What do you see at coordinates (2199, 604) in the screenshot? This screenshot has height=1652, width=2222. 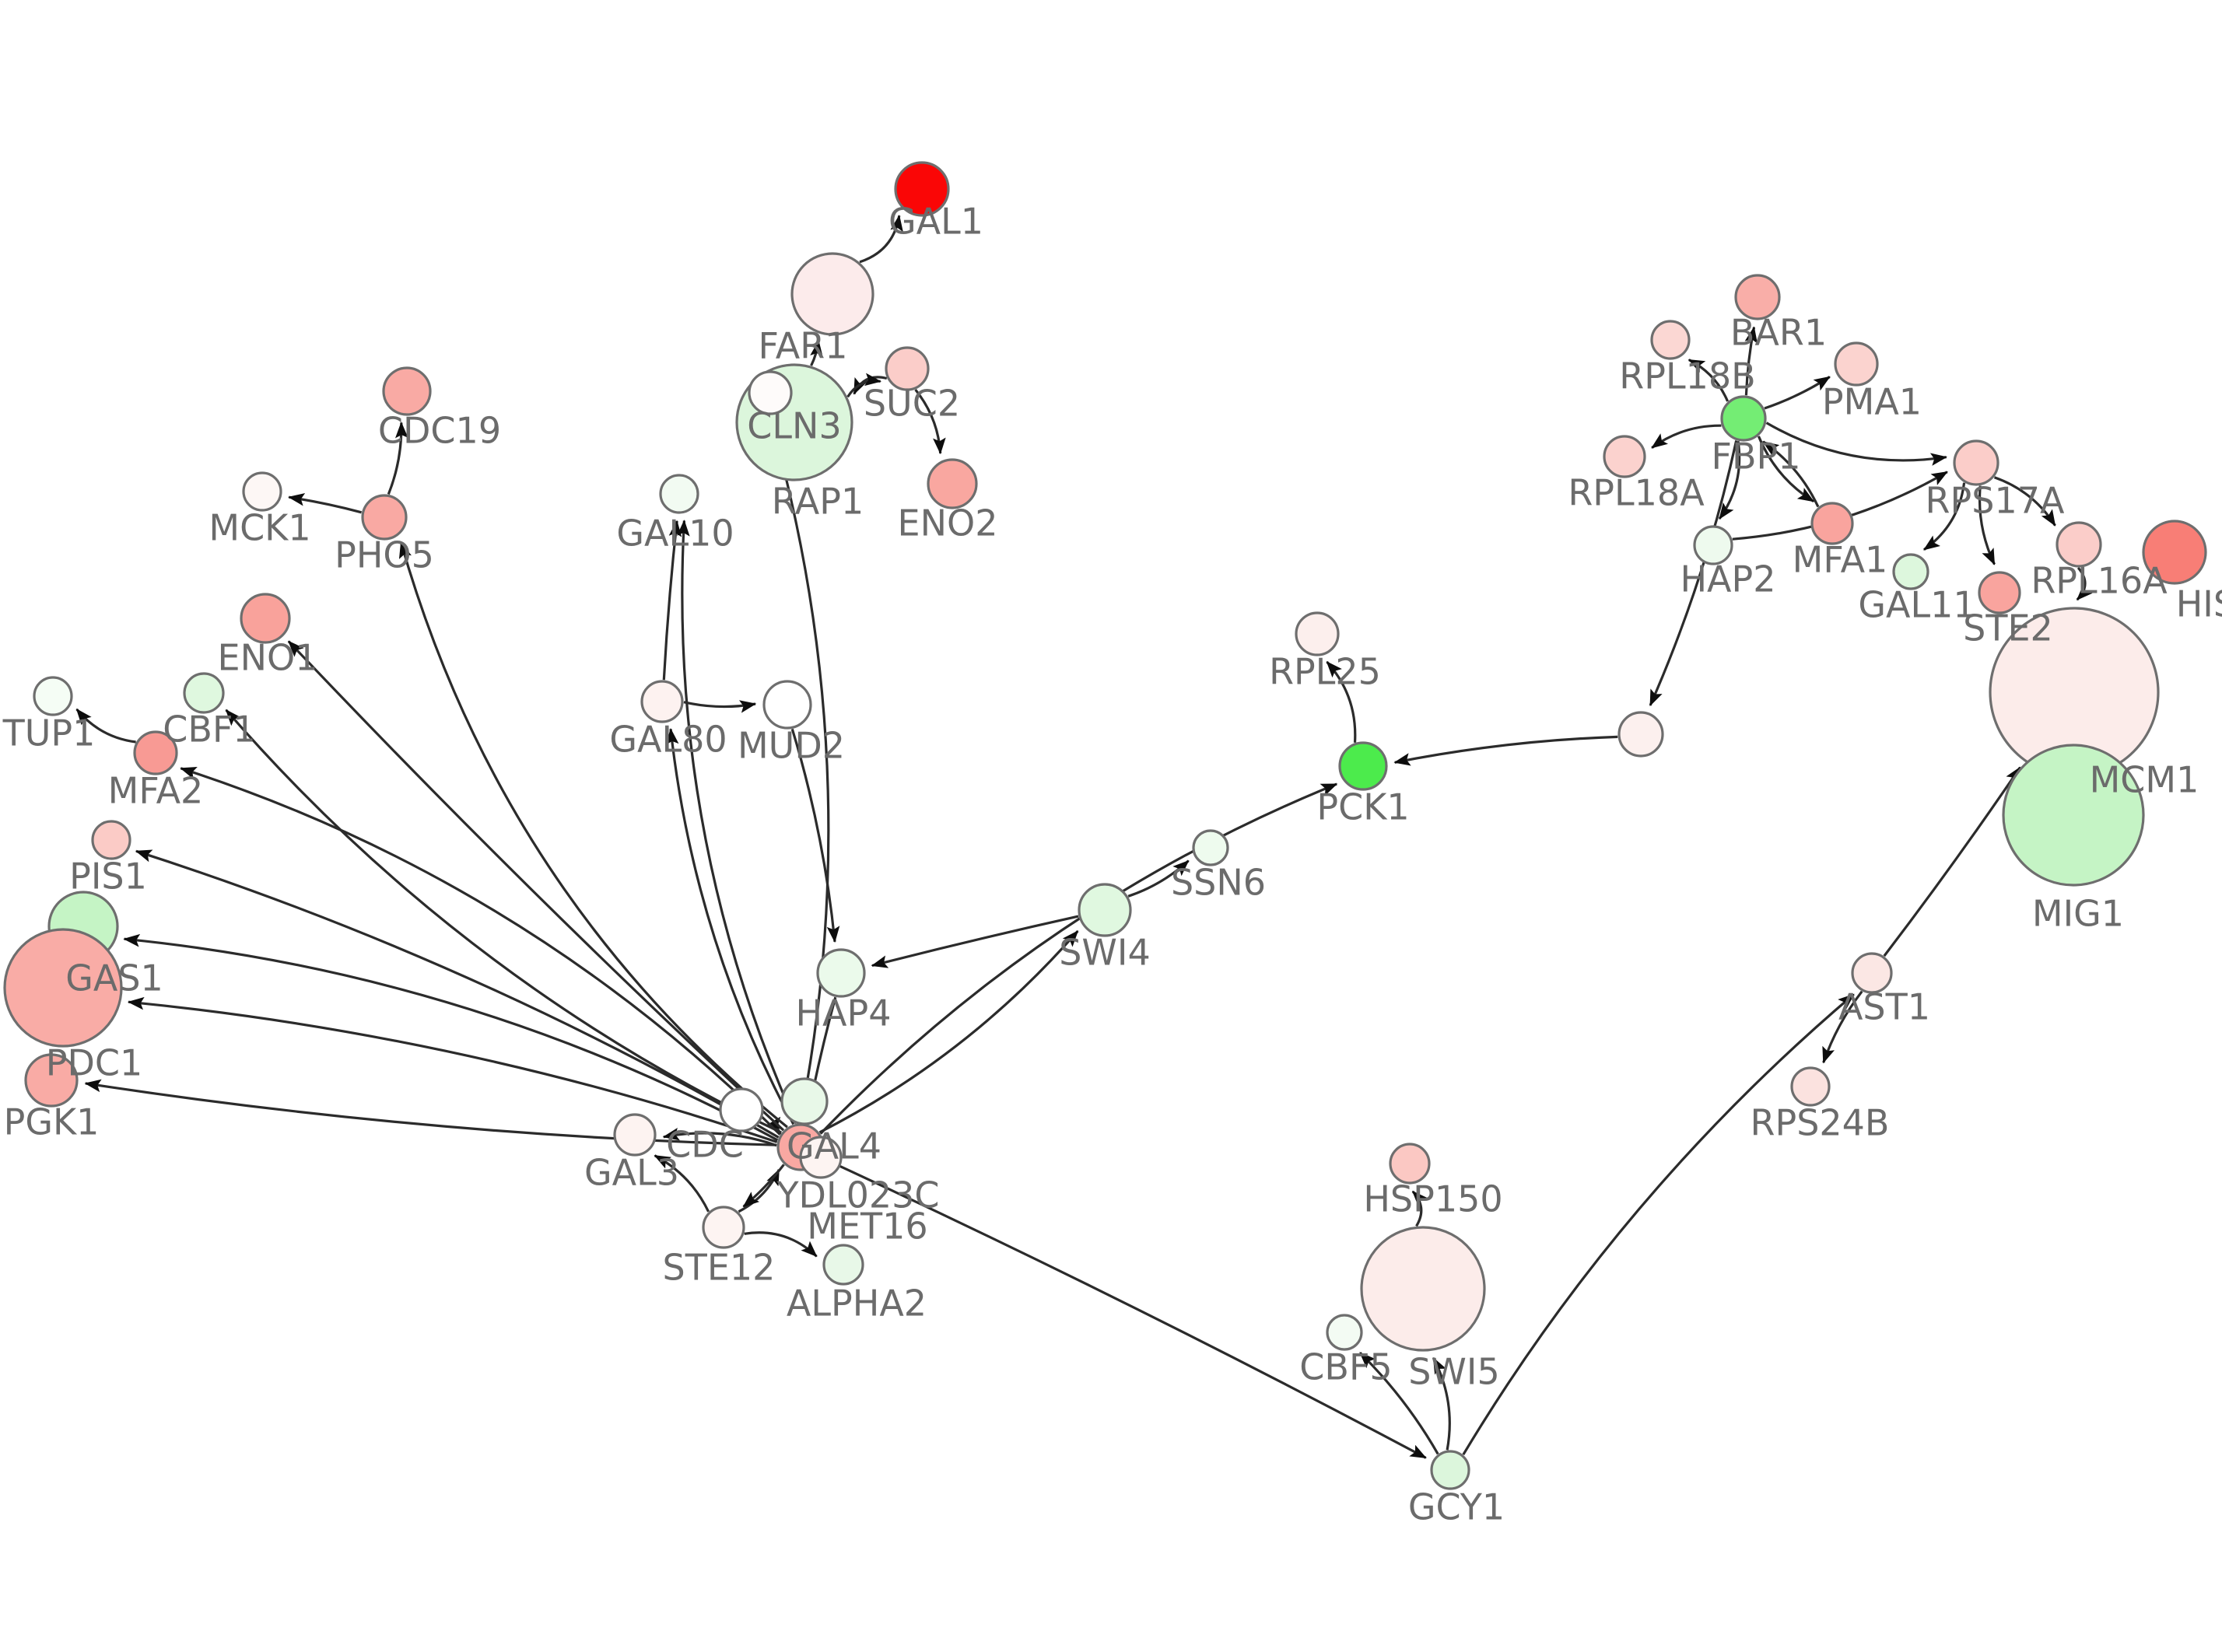 I see `node-label-his4: HIS4` at bounding box center [2199, 604].